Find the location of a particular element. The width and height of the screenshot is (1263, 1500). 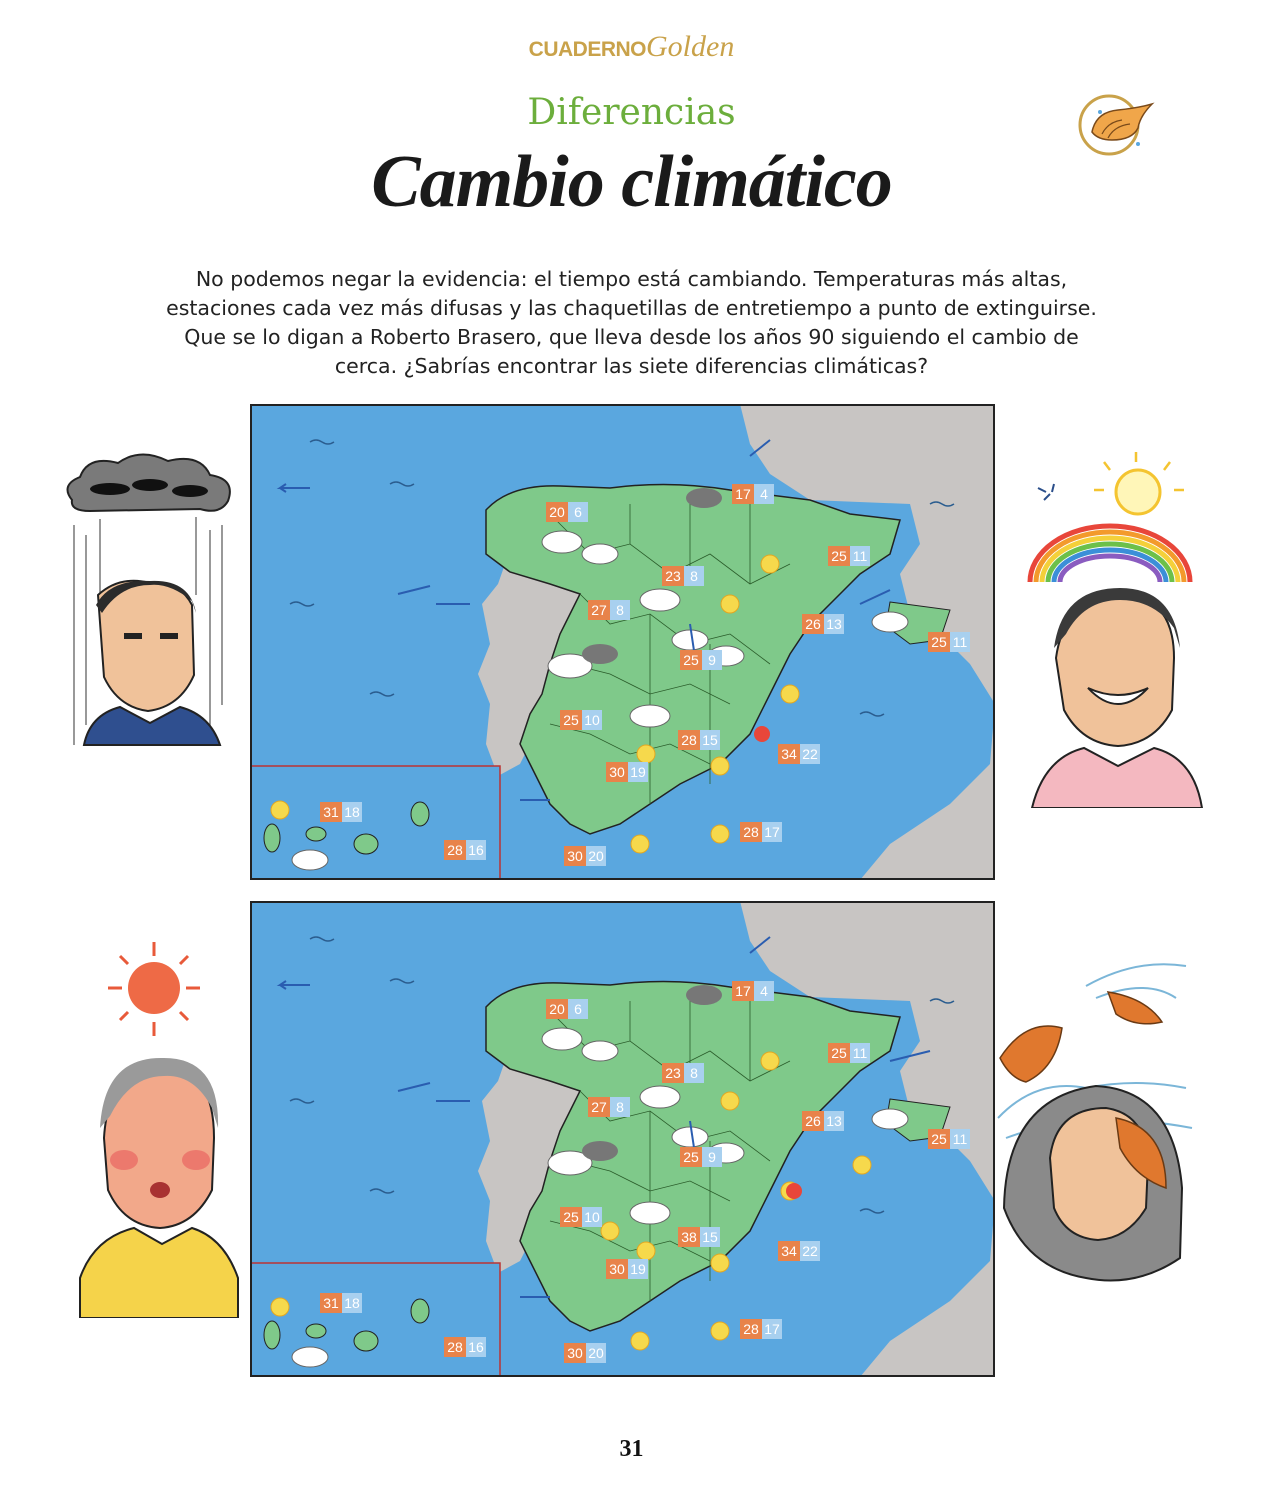

section-label: Diferencias is located at coordinates (631, 112).